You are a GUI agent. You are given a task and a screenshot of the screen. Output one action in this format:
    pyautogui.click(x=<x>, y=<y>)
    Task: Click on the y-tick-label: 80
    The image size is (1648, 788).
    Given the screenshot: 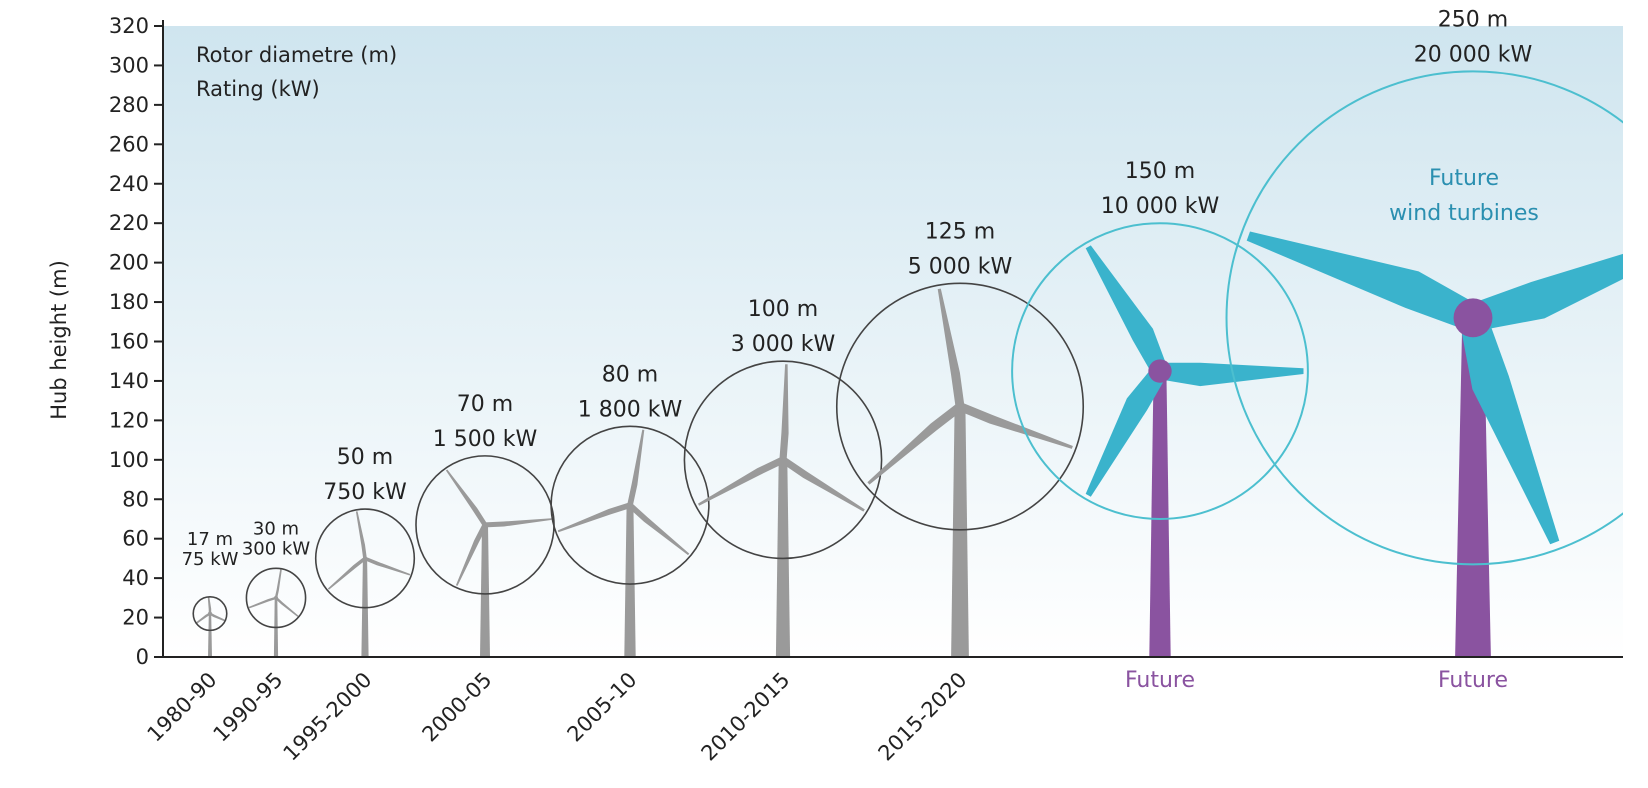 What is the action you would take?
    pyautogui.click(x=135, y=499)
    